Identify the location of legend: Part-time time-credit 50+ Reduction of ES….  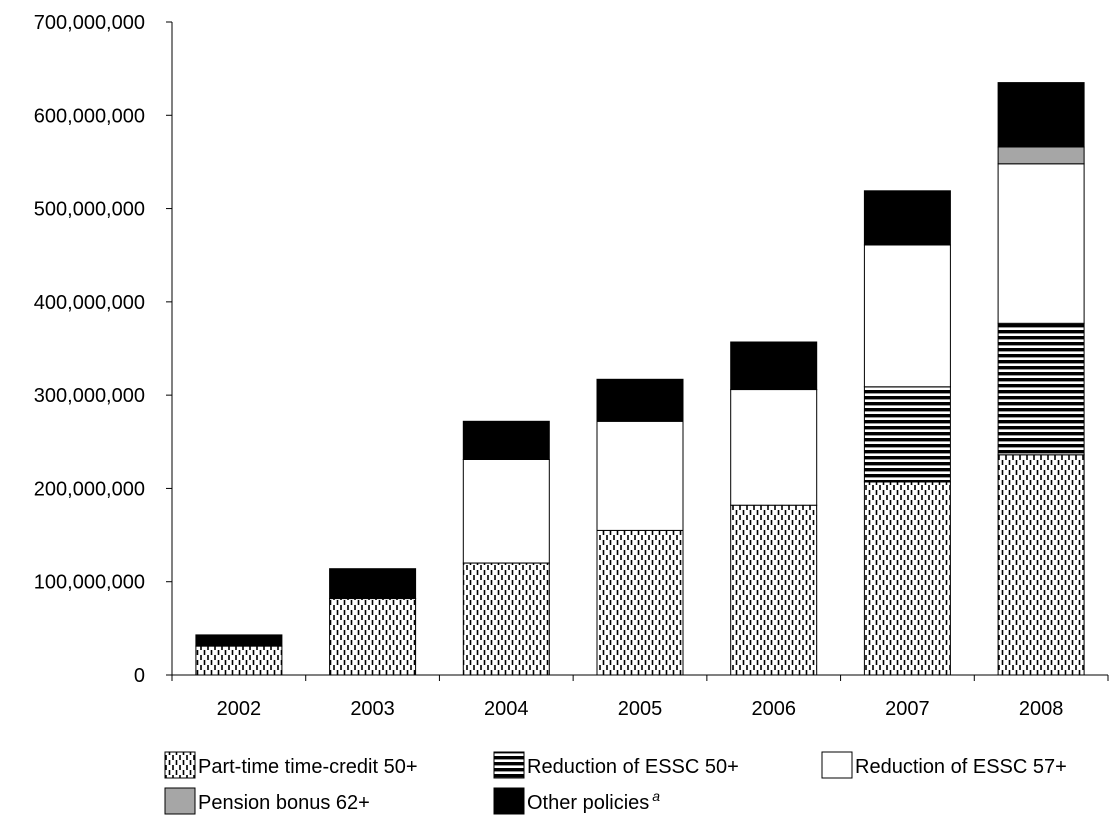
(615, 783).